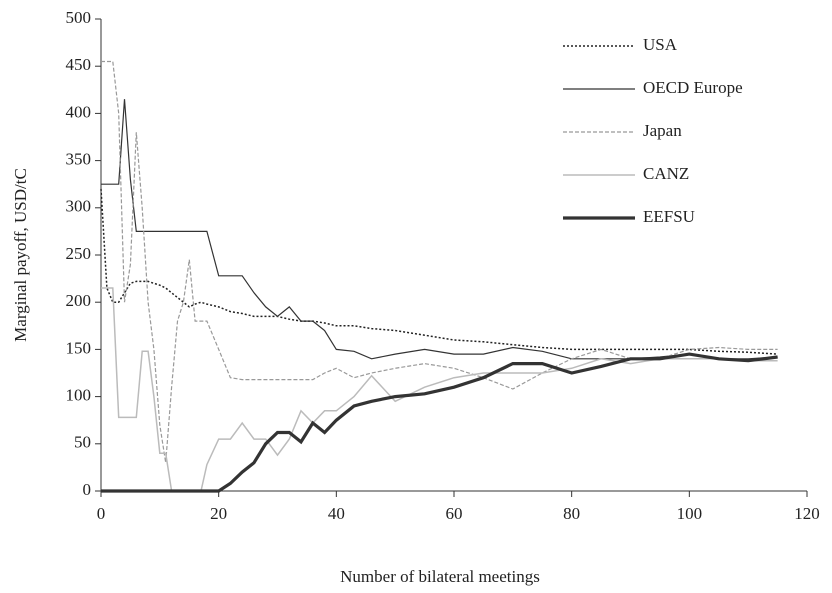 The image size is (832, 593). Describe the element at coordinates (660, 44) in the screenshot. I see `legend-label: USA` at that location.